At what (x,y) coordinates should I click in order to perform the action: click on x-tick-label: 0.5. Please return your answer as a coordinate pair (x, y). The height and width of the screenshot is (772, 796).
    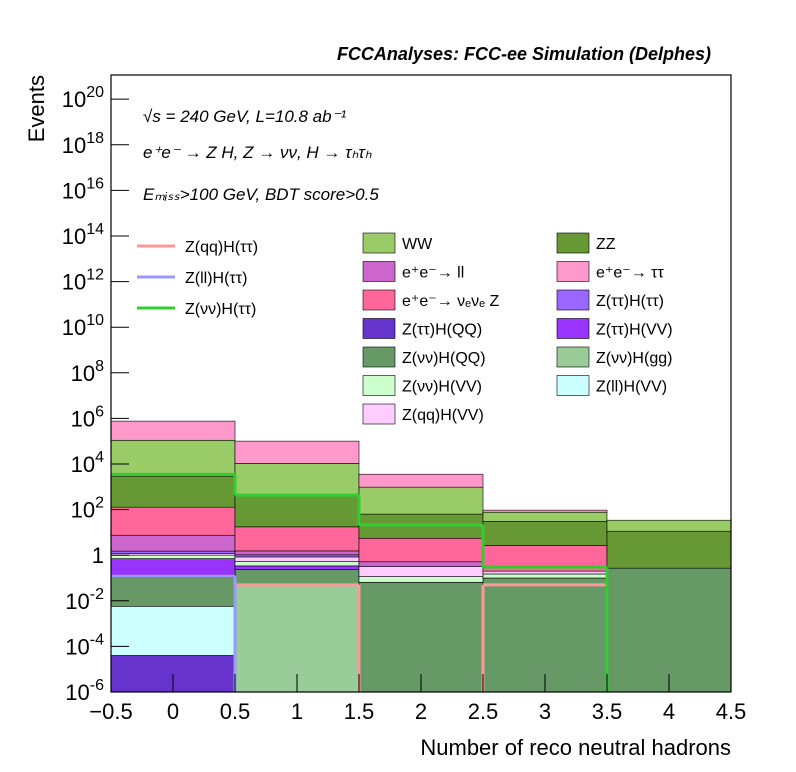
    Looking at the image, I should click on (235, 711).